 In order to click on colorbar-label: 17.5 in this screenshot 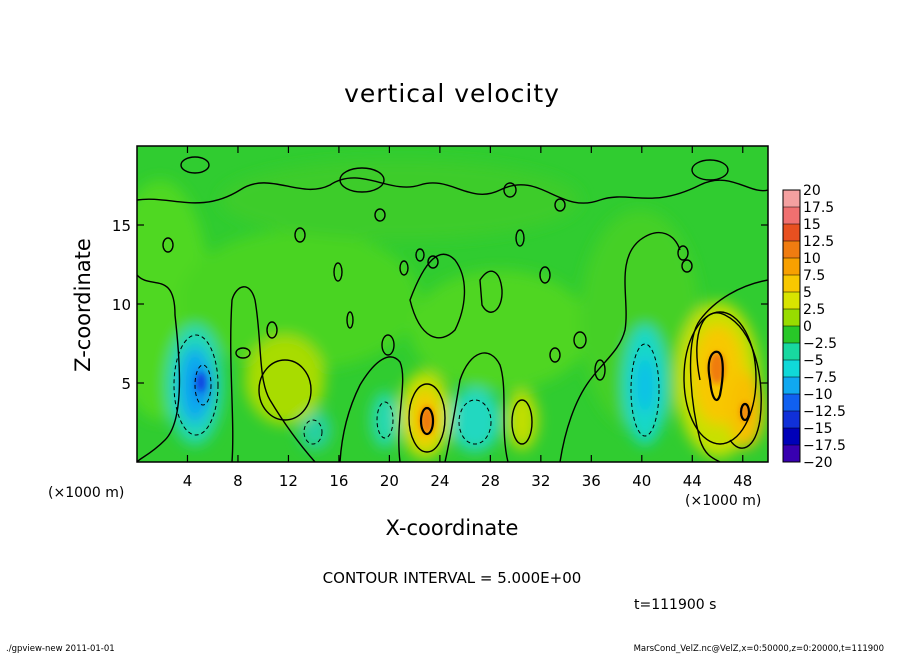, I will do `click(818, 208)`.